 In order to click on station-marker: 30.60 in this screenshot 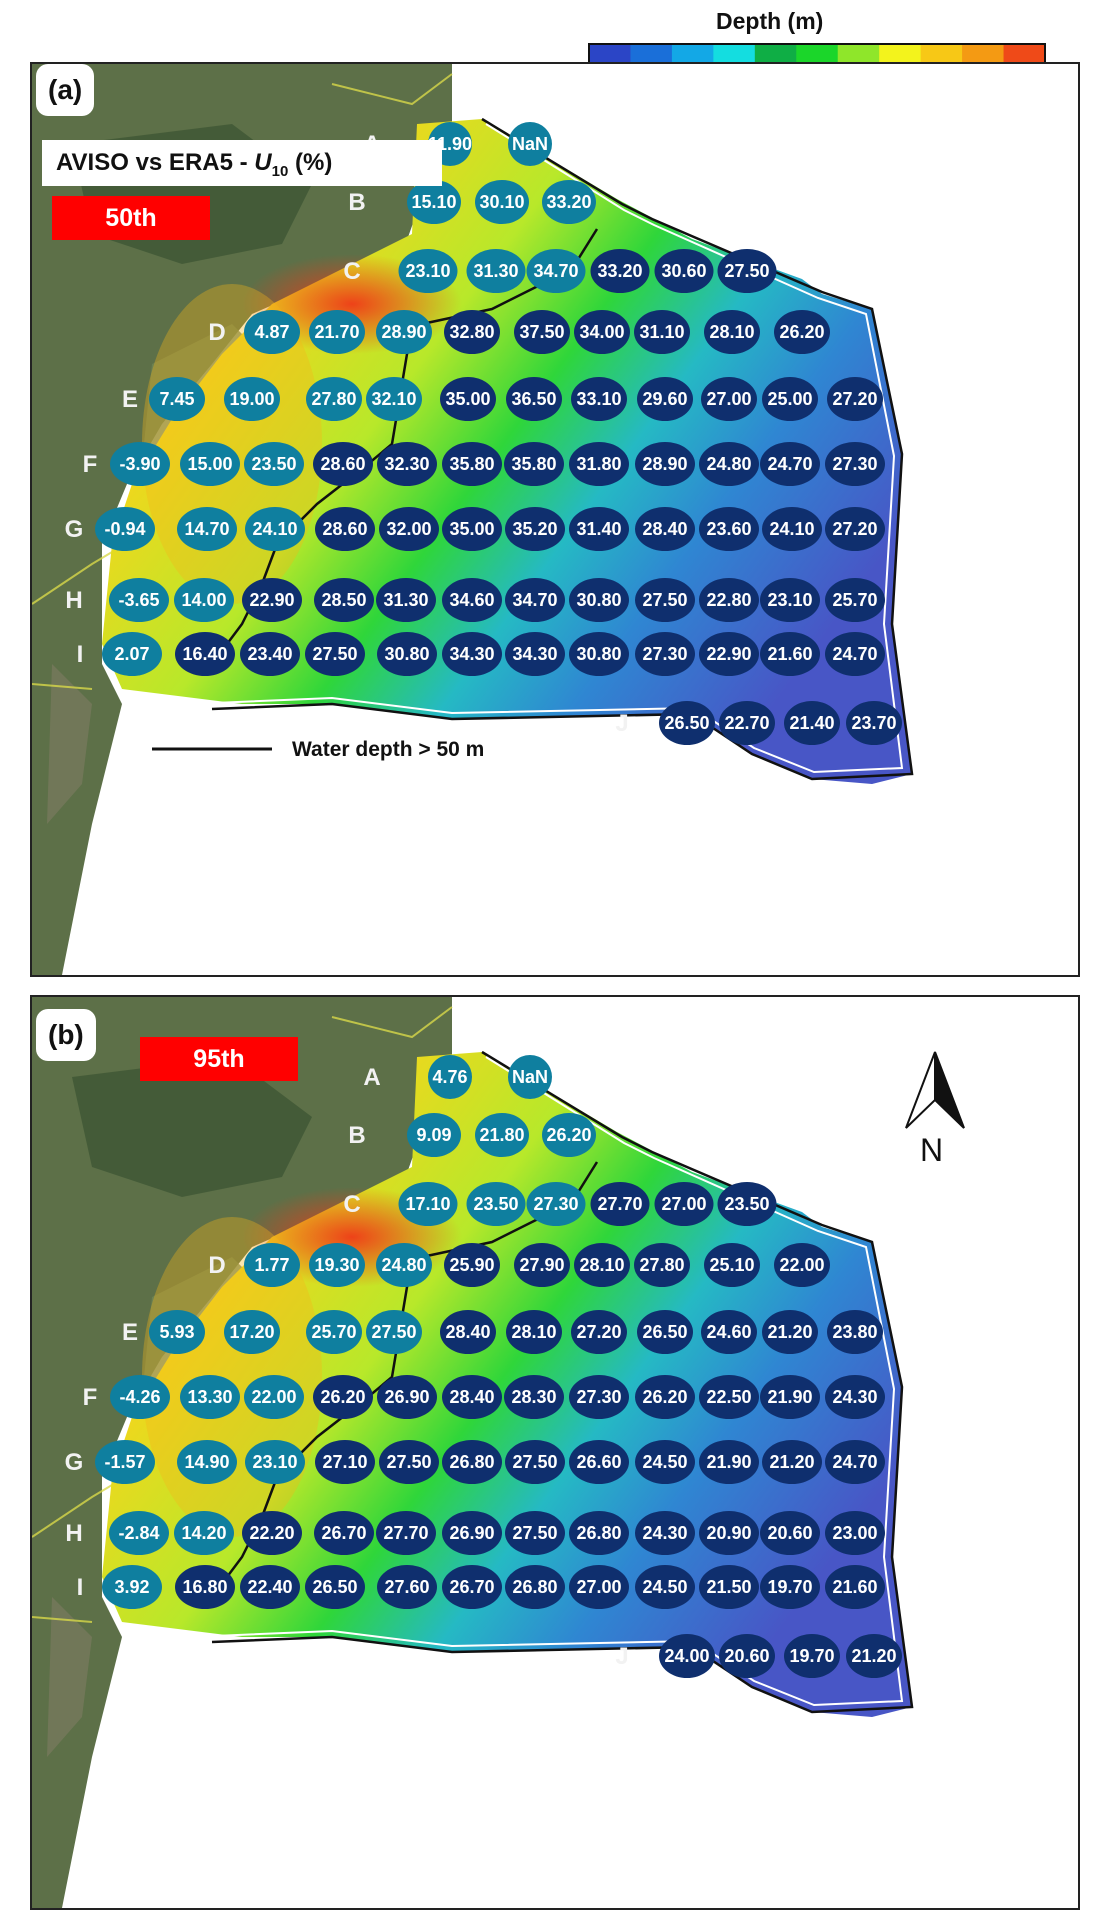, I will do `click(684, 271)`.